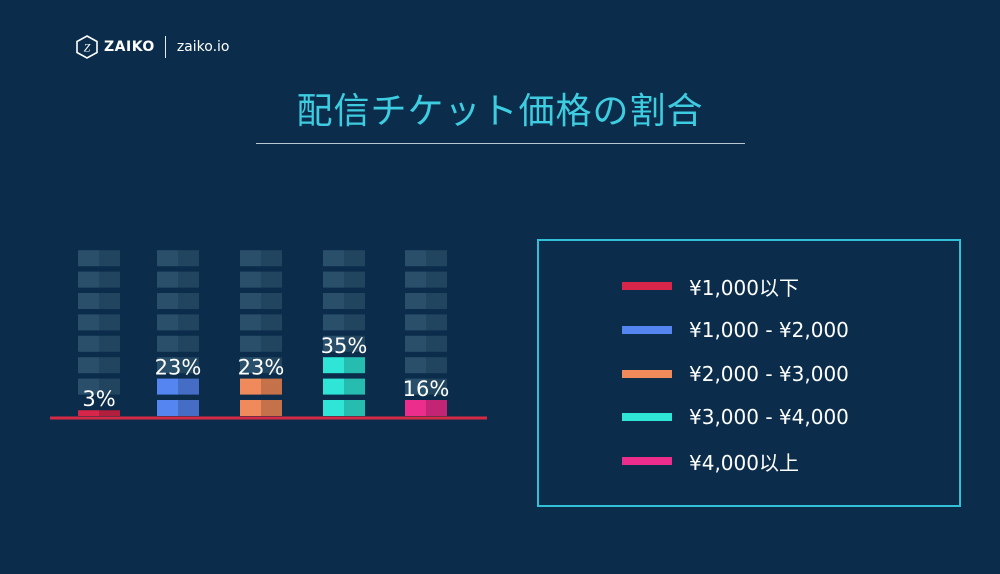  I want to click on legend-label: ¥4,000以上, so click(744, 462).